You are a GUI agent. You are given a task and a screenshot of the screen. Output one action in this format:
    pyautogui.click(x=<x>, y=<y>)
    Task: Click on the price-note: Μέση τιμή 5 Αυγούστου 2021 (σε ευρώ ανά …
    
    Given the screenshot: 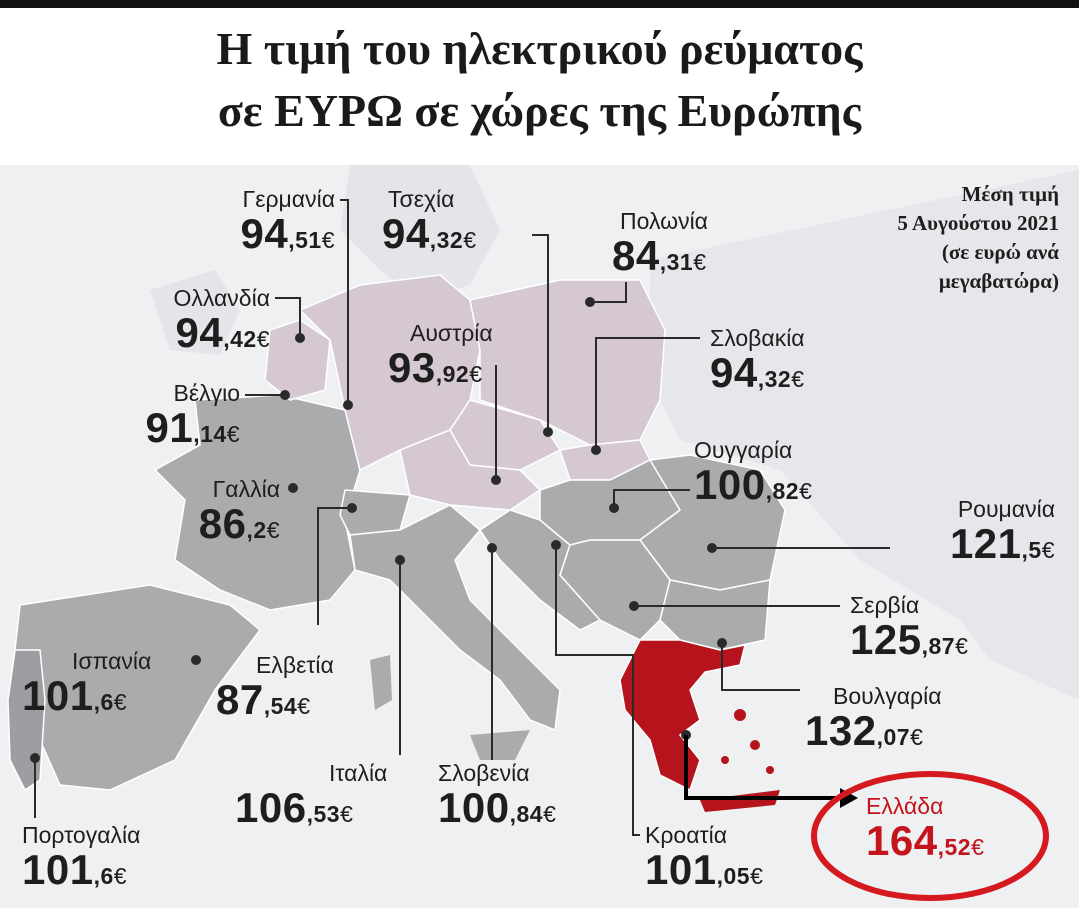 What is the action you would take?
    pyautogui.click(x=978, y=238)
    